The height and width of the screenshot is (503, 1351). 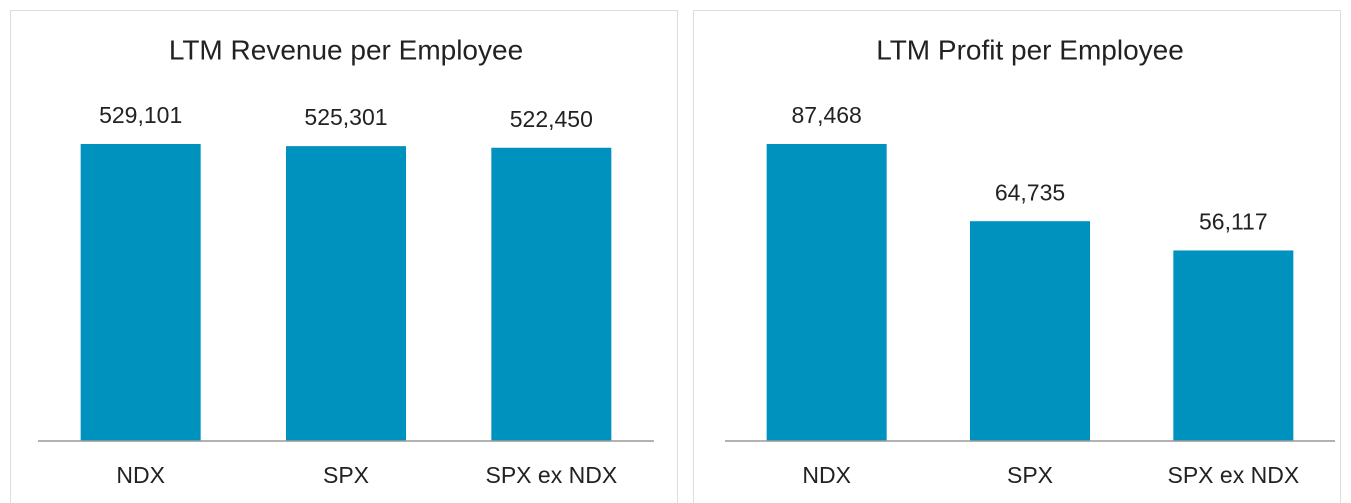 What do you see at coordinates (346, 49) in the screenshot?
I see `chart-title: LTM Revenue per Employee` at bounding box center [346, 49].